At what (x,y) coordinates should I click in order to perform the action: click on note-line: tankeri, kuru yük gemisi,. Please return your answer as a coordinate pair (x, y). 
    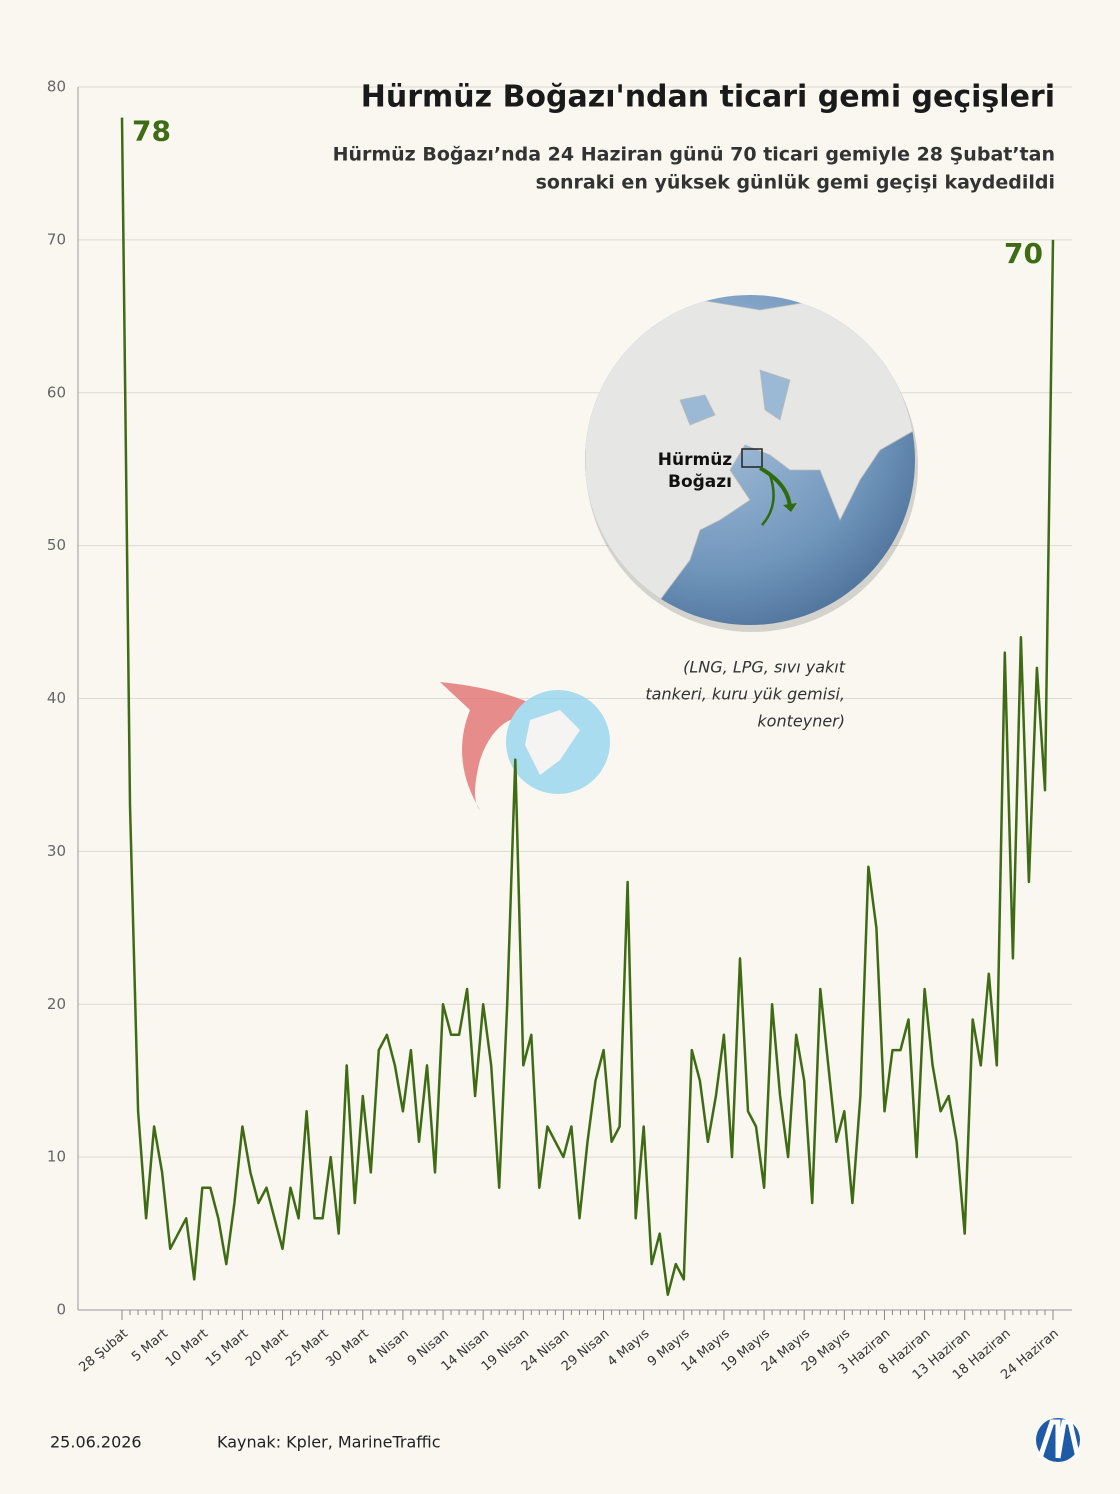
    Looking at the image, I should click on (745, 694).